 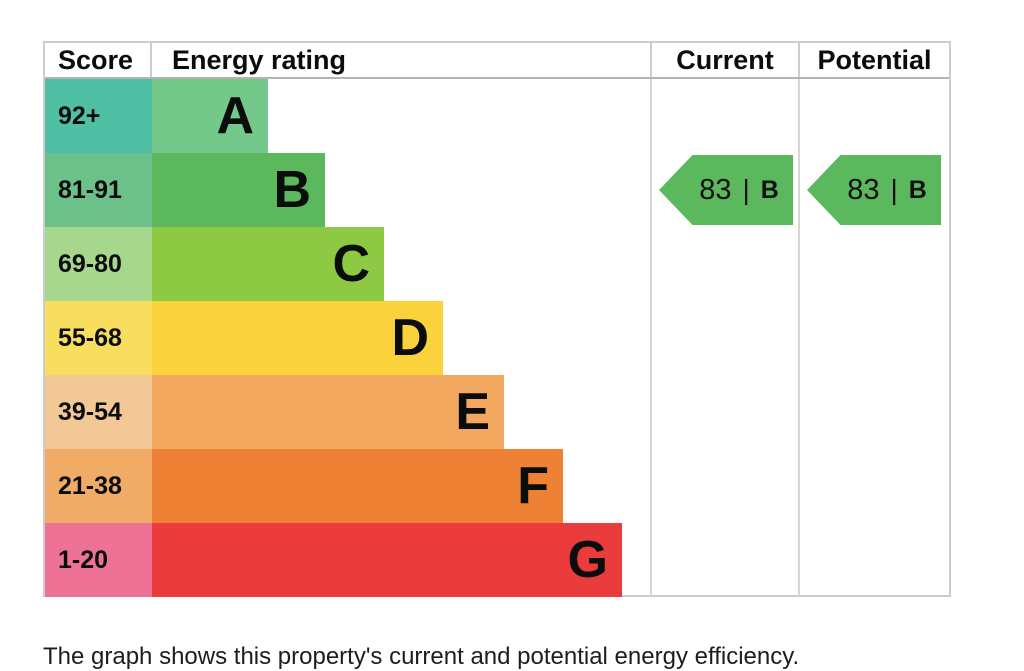 What do you see at coordinates (328, 412) in the screenshot?
I see `band-bar-E: E` at bounding box center [328, 412].